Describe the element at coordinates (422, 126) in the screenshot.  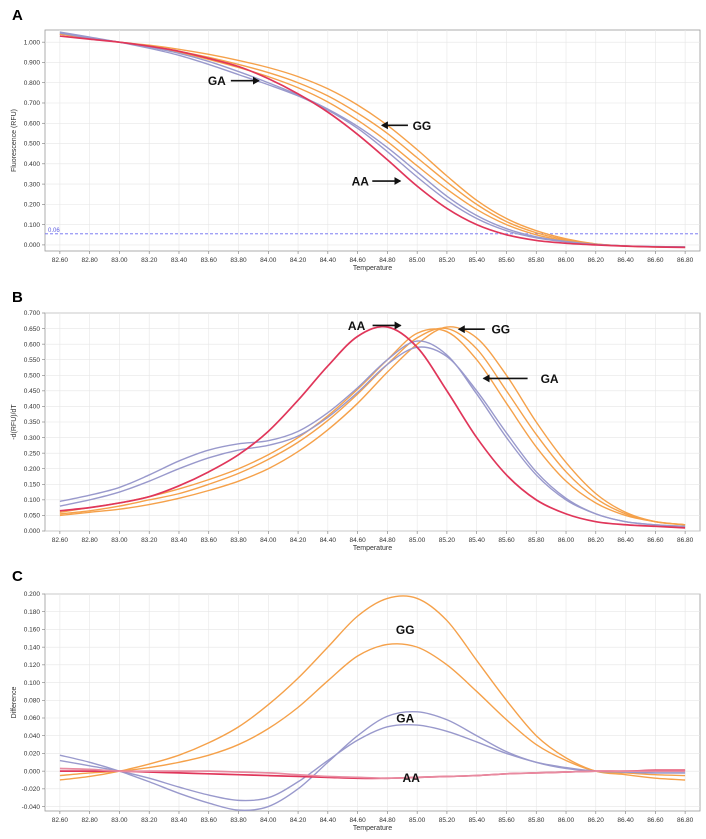
I see `annotation-label-gg: GG` at that location.